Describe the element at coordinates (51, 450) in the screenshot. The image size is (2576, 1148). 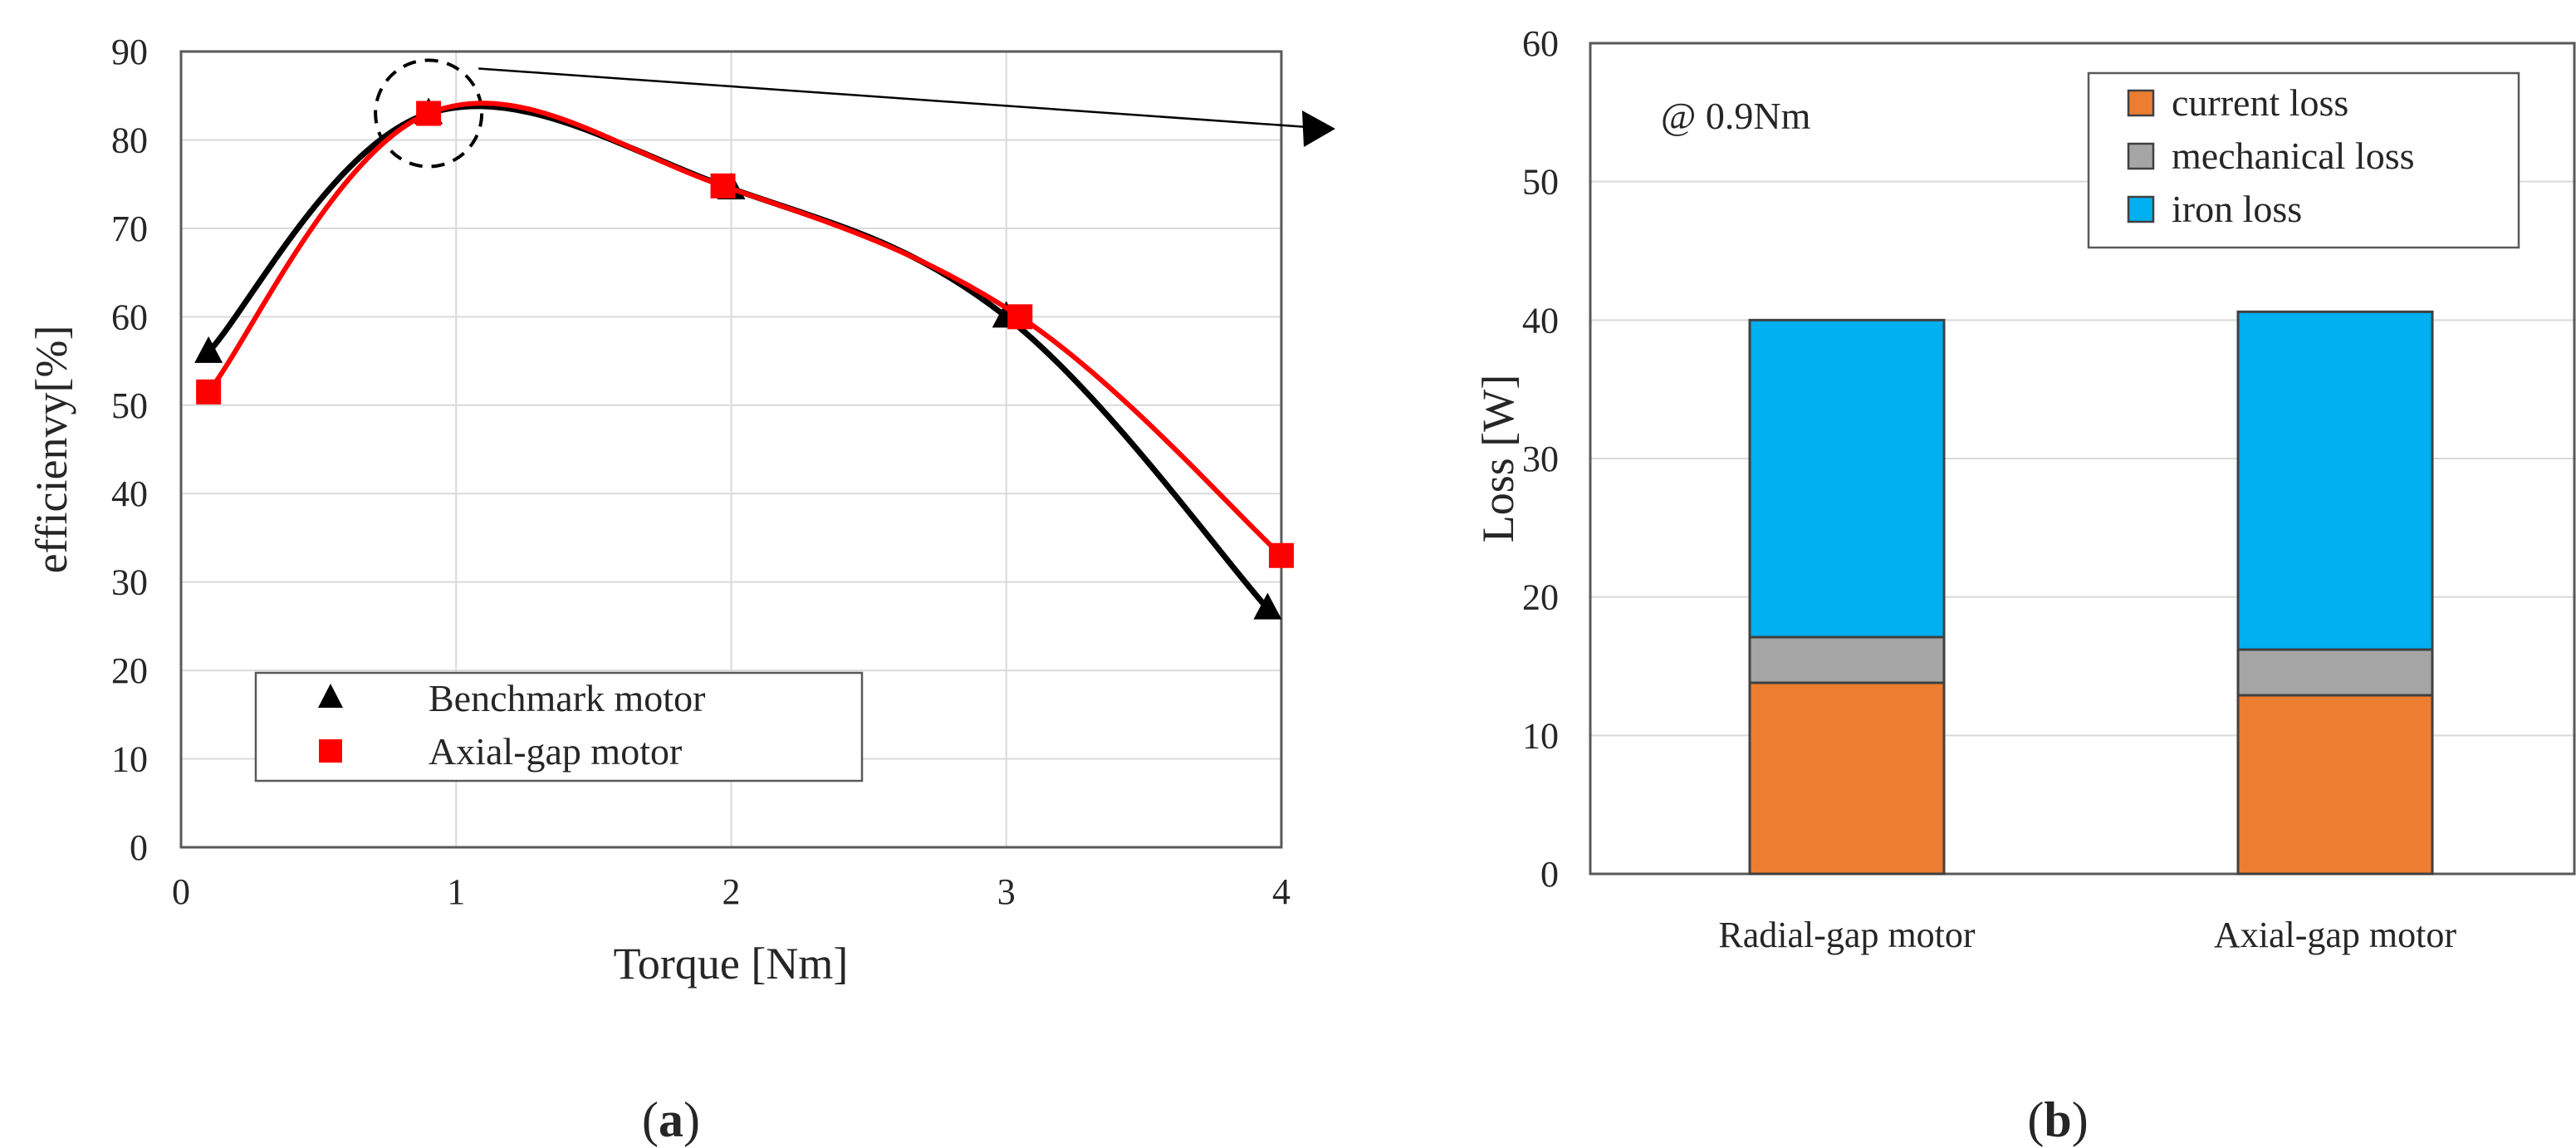
I see `y-axis-title: efficienvy[%]` at that location.